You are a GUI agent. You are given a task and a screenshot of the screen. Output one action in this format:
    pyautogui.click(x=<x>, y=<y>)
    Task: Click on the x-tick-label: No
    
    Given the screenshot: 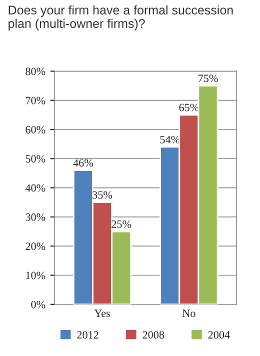 What is the action you would take?
    pyautogui.click(x=189, y=314)
    